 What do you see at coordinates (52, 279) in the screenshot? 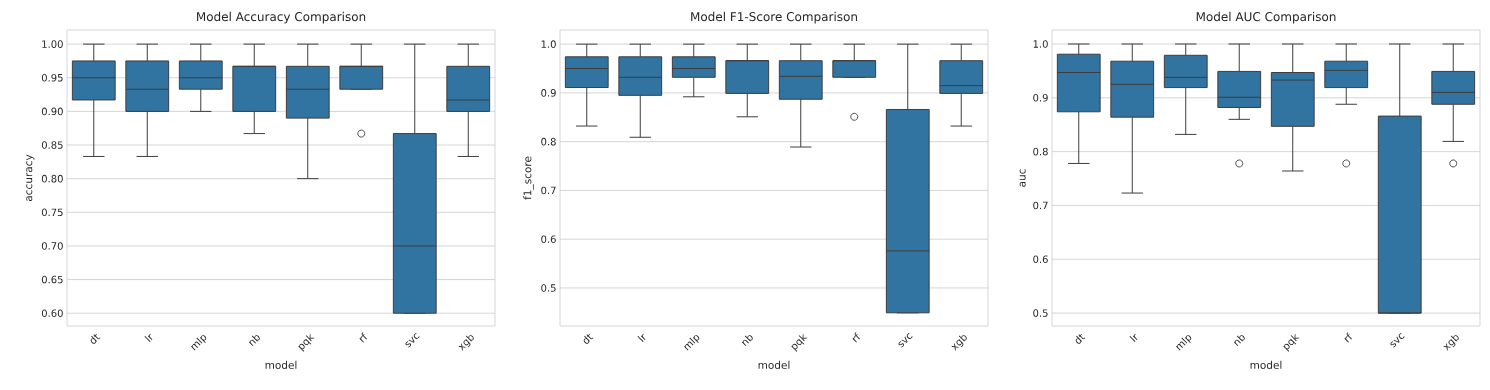
I see `y-tick-label: 0.65` at bounding box center [52, 279].